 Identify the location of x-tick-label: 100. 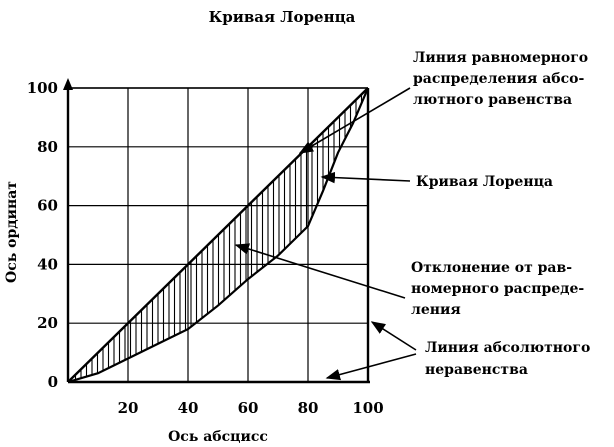
(367, 408).